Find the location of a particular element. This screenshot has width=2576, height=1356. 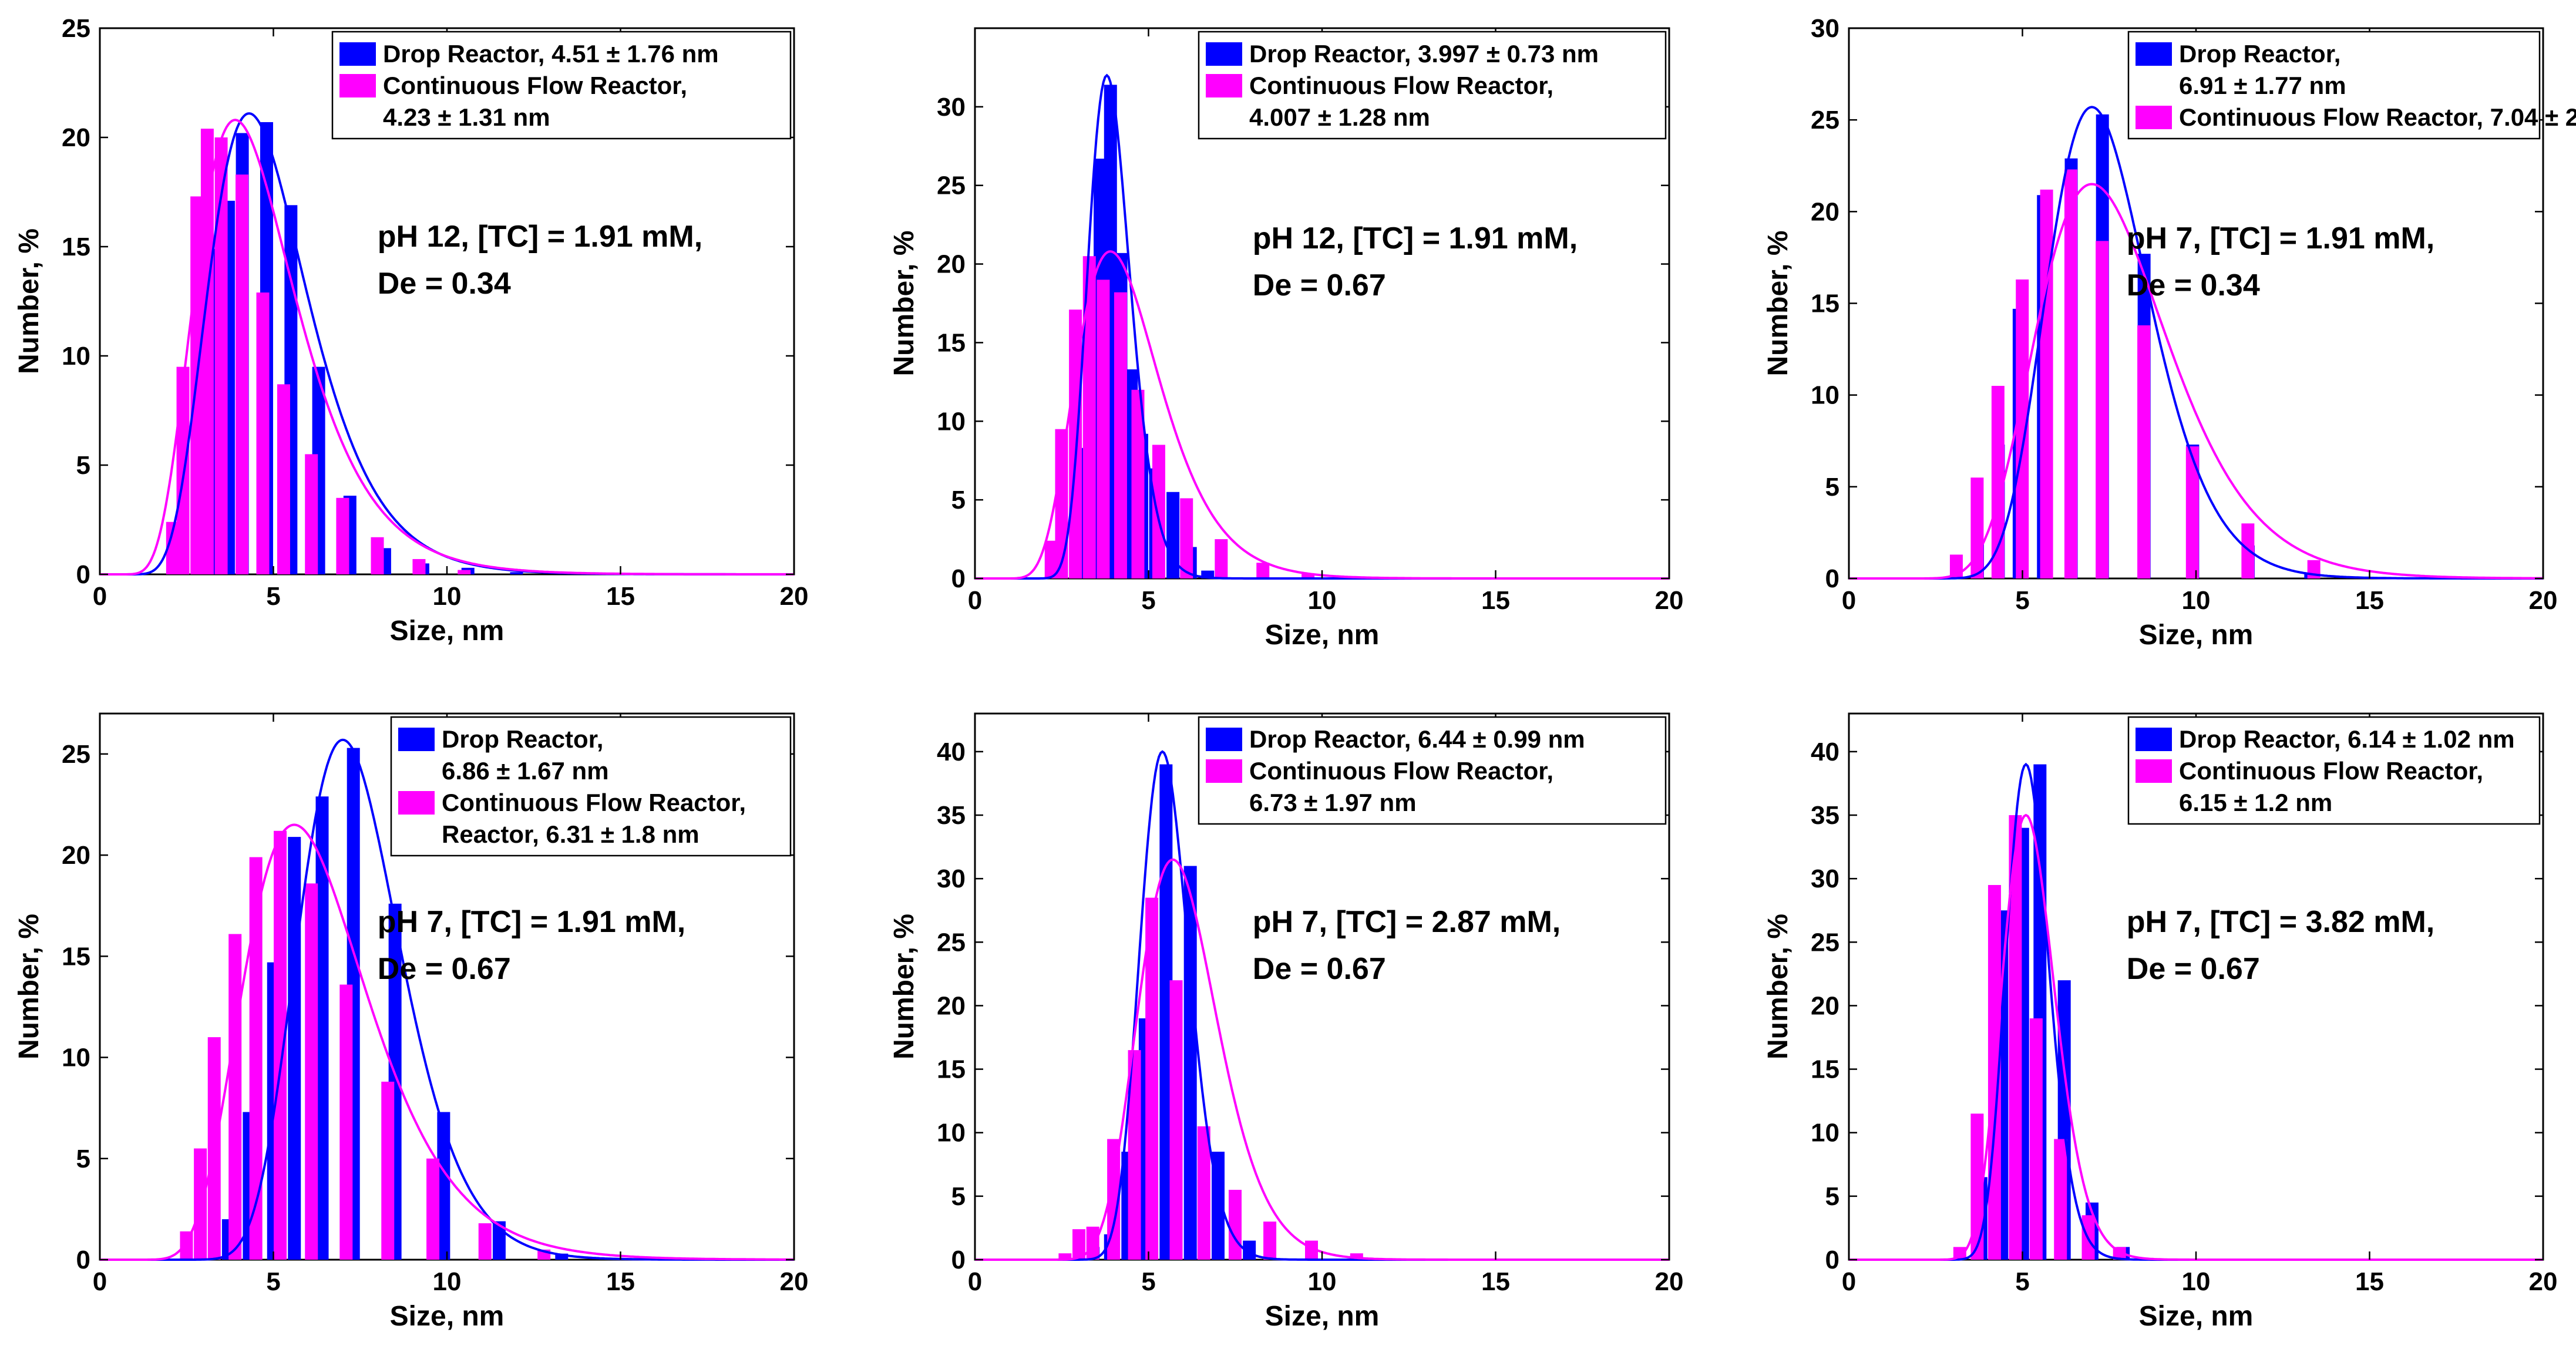

legend-label-1: 6.91 ± 1.77 nm is located at coordinates (2262, 85).